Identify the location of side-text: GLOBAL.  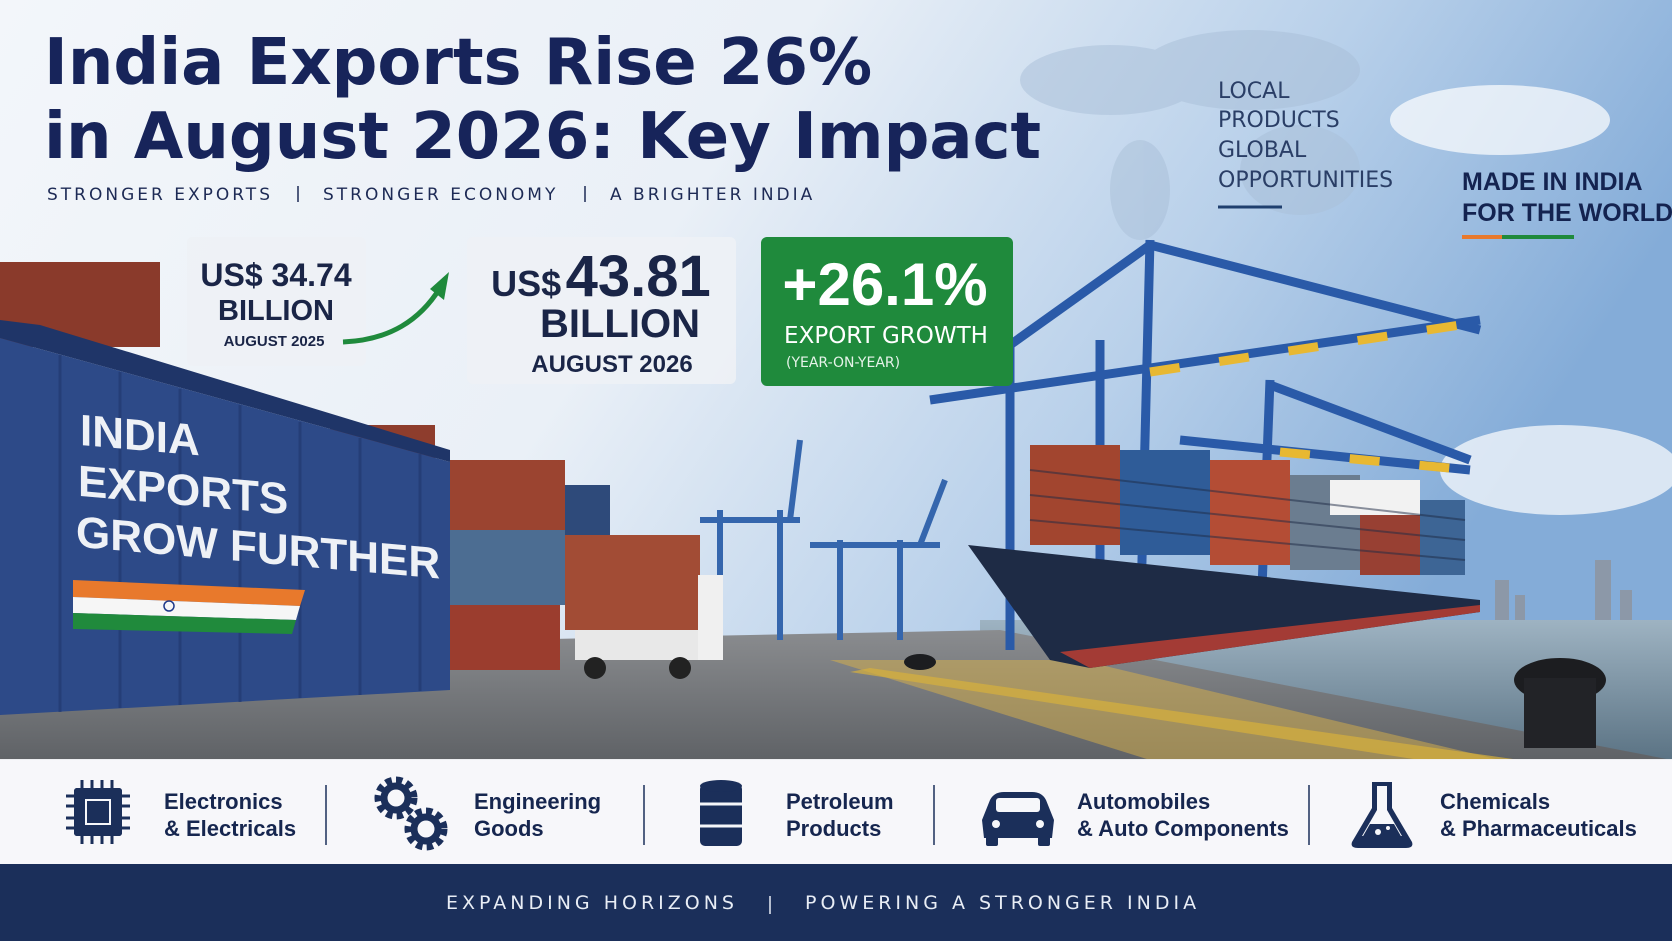
(1262, 150).